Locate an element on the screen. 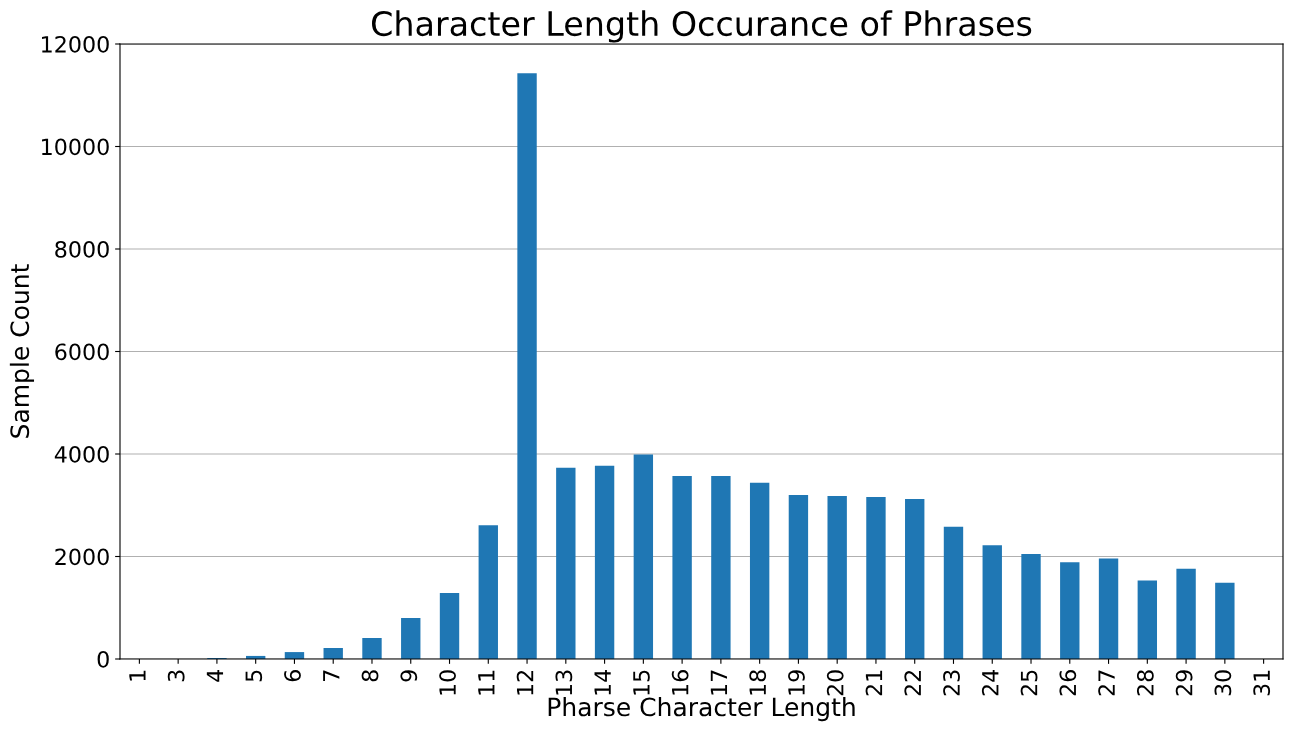  x-tick-label: 16 is located at coordinates (680, 682).